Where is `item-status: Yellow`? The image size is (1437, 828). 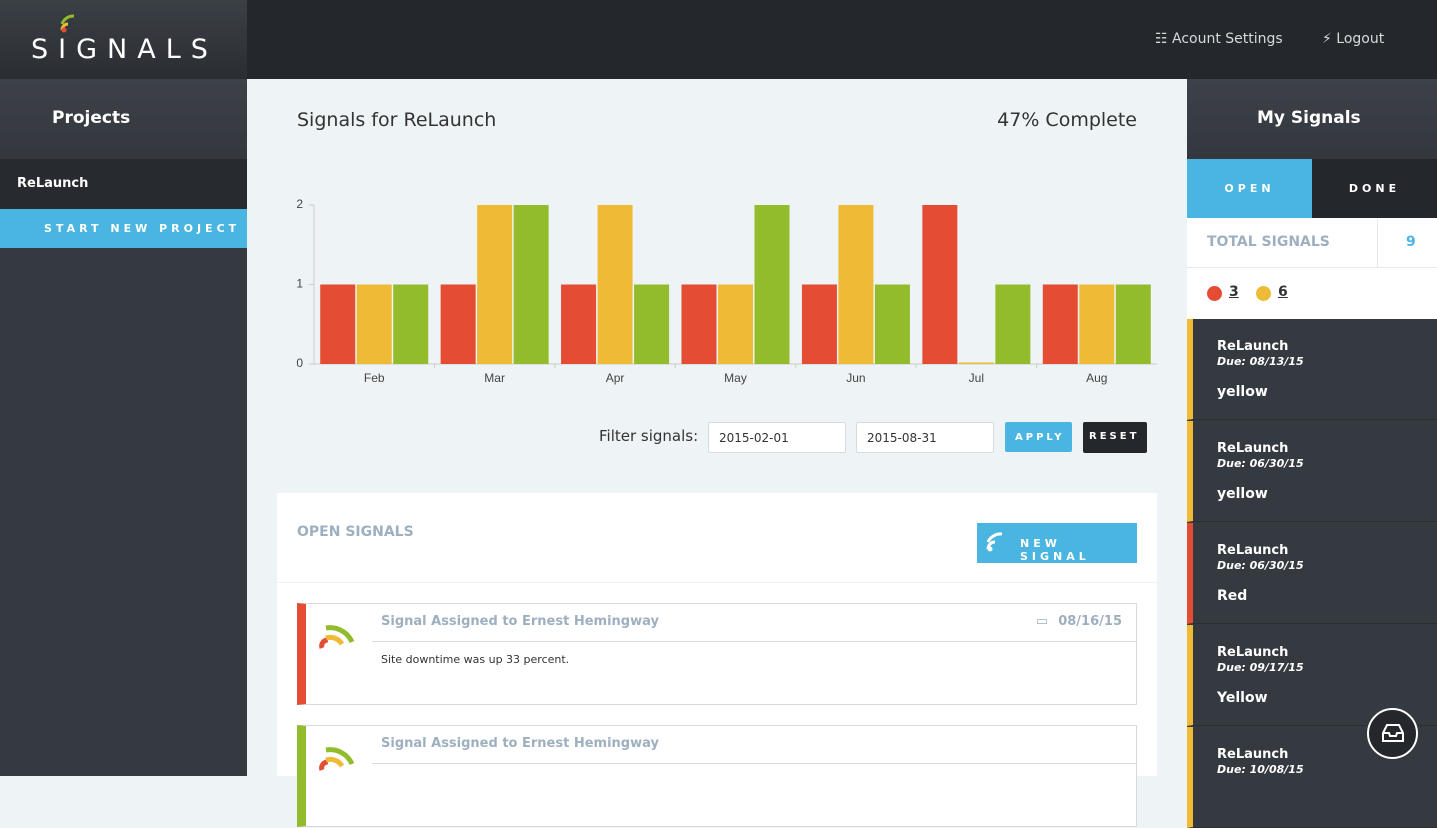 item-status: Yellow is located at coordinates (1242, 698).